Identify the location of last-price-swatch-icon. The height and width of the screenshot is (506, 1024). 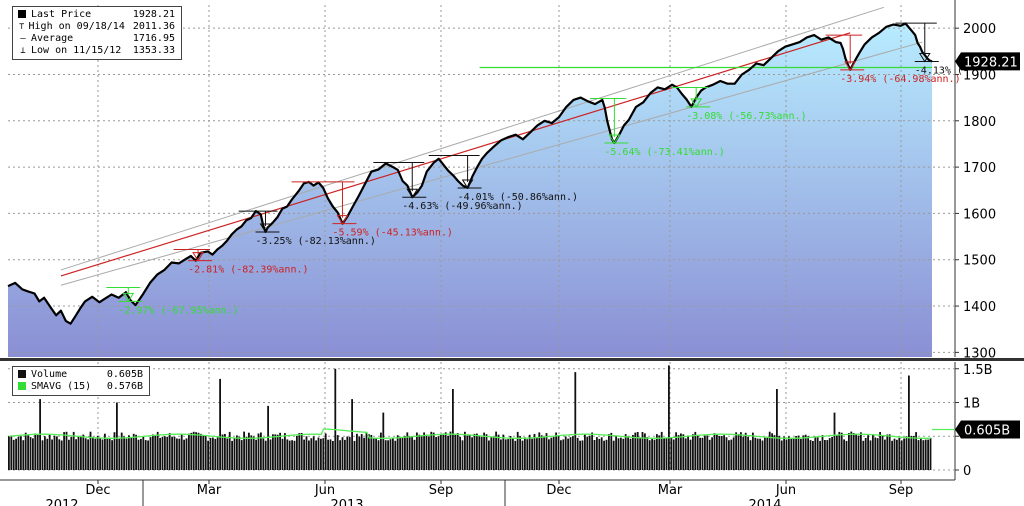
(23, 15).